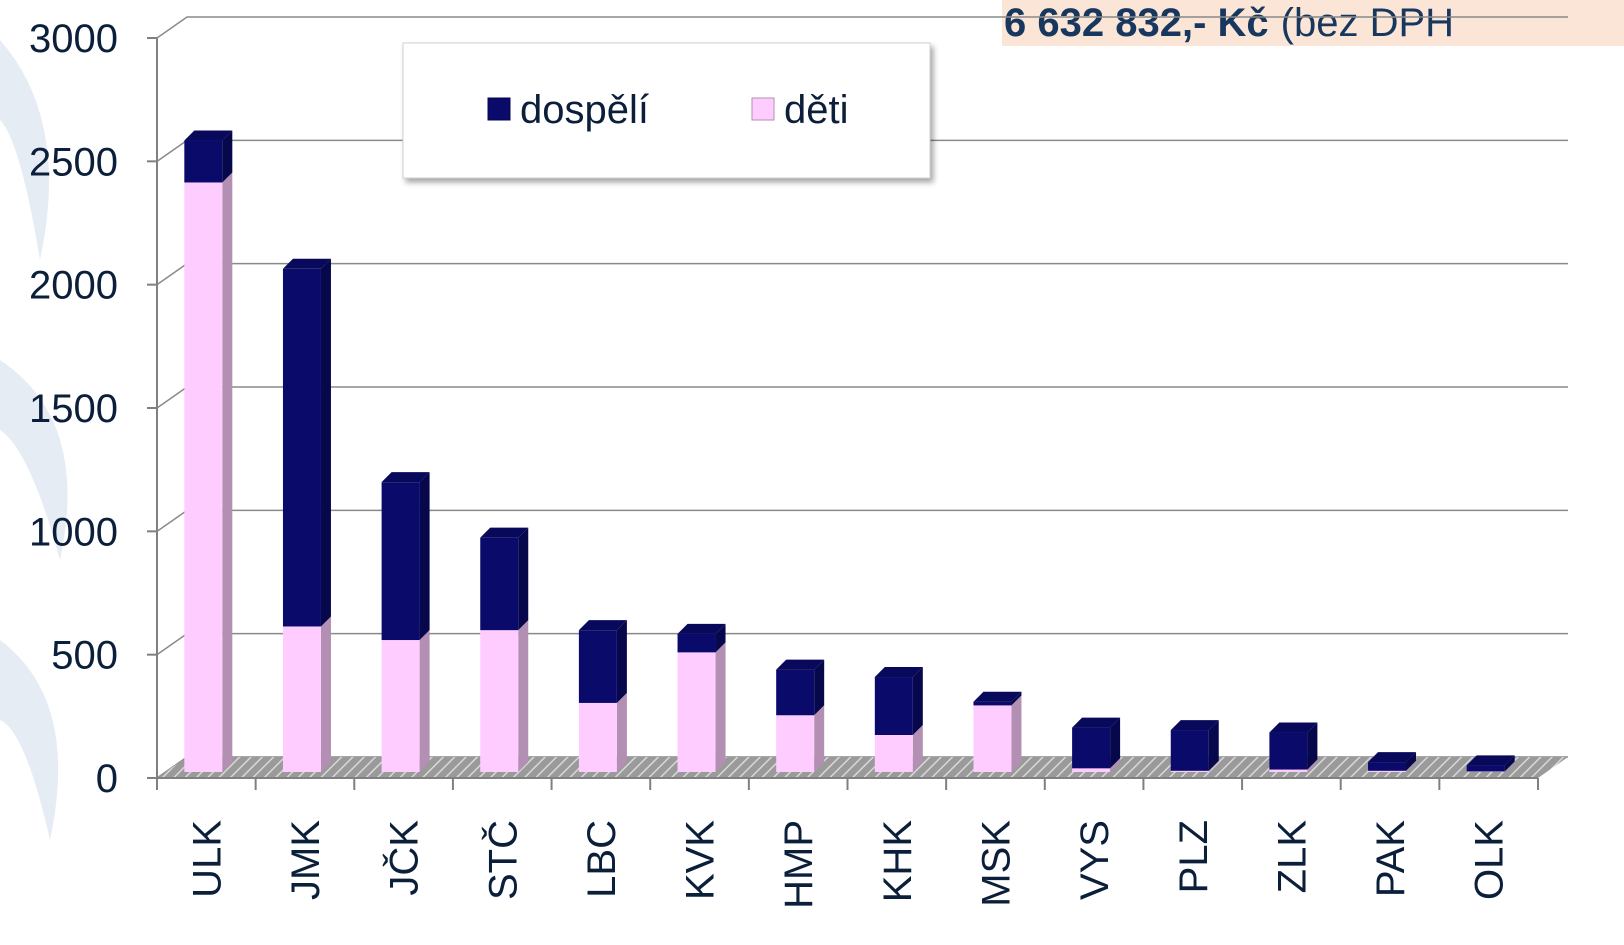 Image resolution: width=1624 pixels, height=945 pixels. What do you see at coordinates (701, 860) in the screenshot?
I see `x-tick-label: KVK` at bounding box center [701, 860].